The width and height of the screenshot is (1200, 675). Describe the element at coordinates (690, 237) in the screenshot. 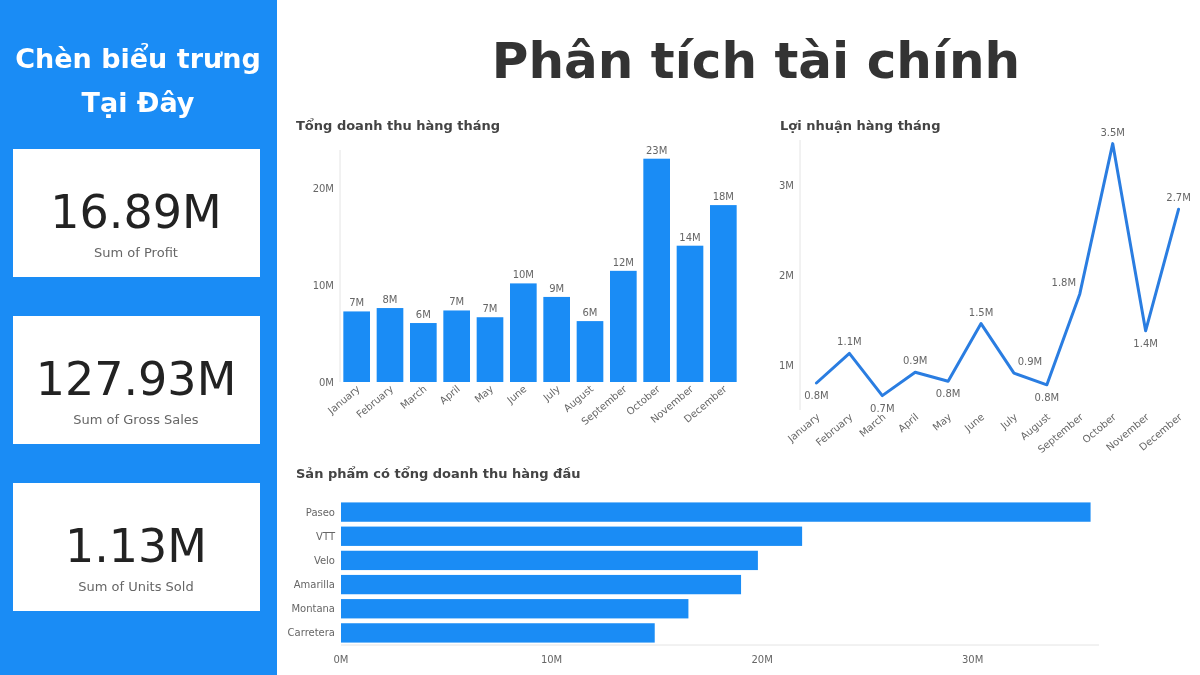

I see `data-label: 14M` at that location.